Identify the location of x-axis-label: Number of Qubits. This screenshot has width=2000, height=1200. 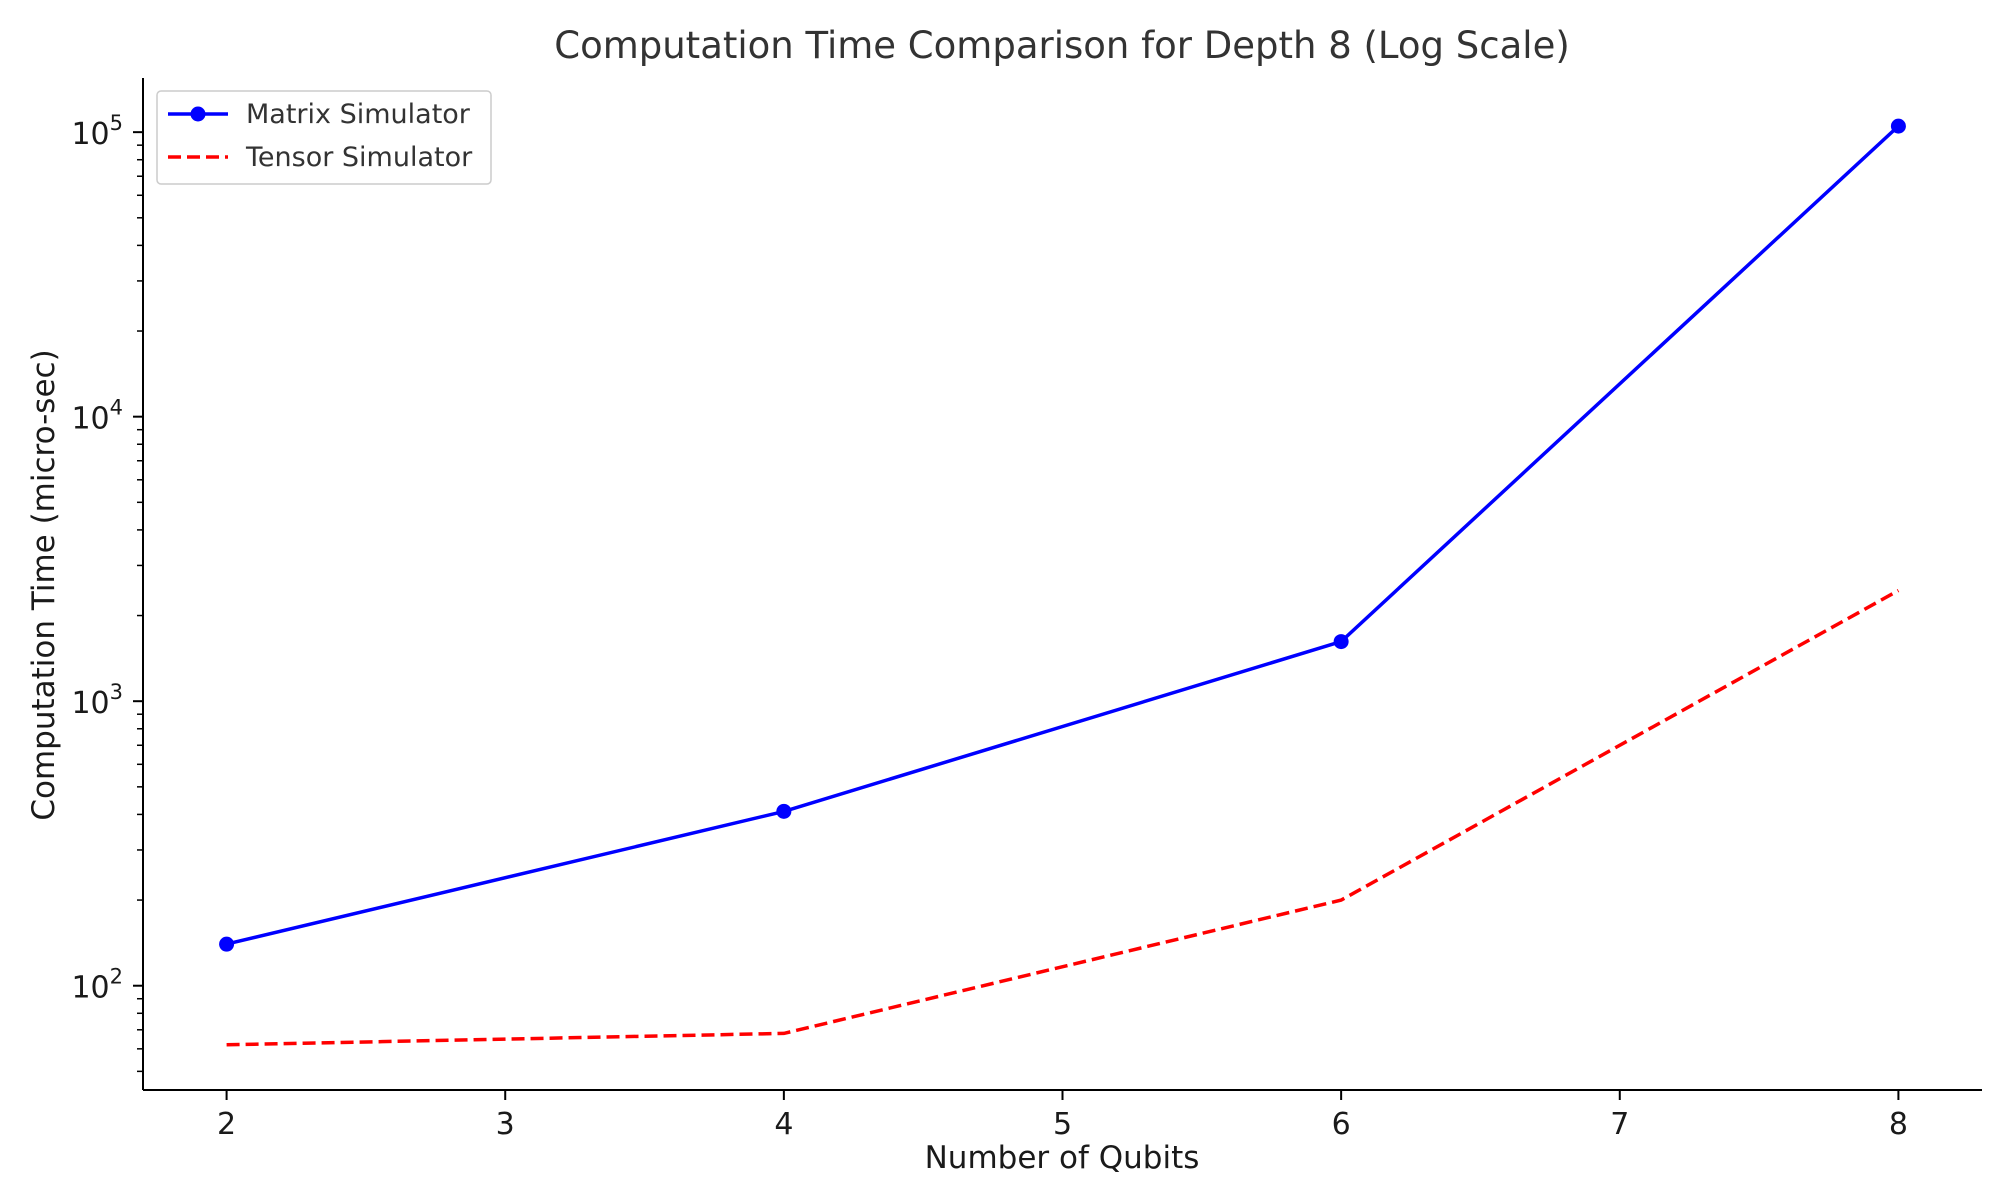
(1062, 1158).